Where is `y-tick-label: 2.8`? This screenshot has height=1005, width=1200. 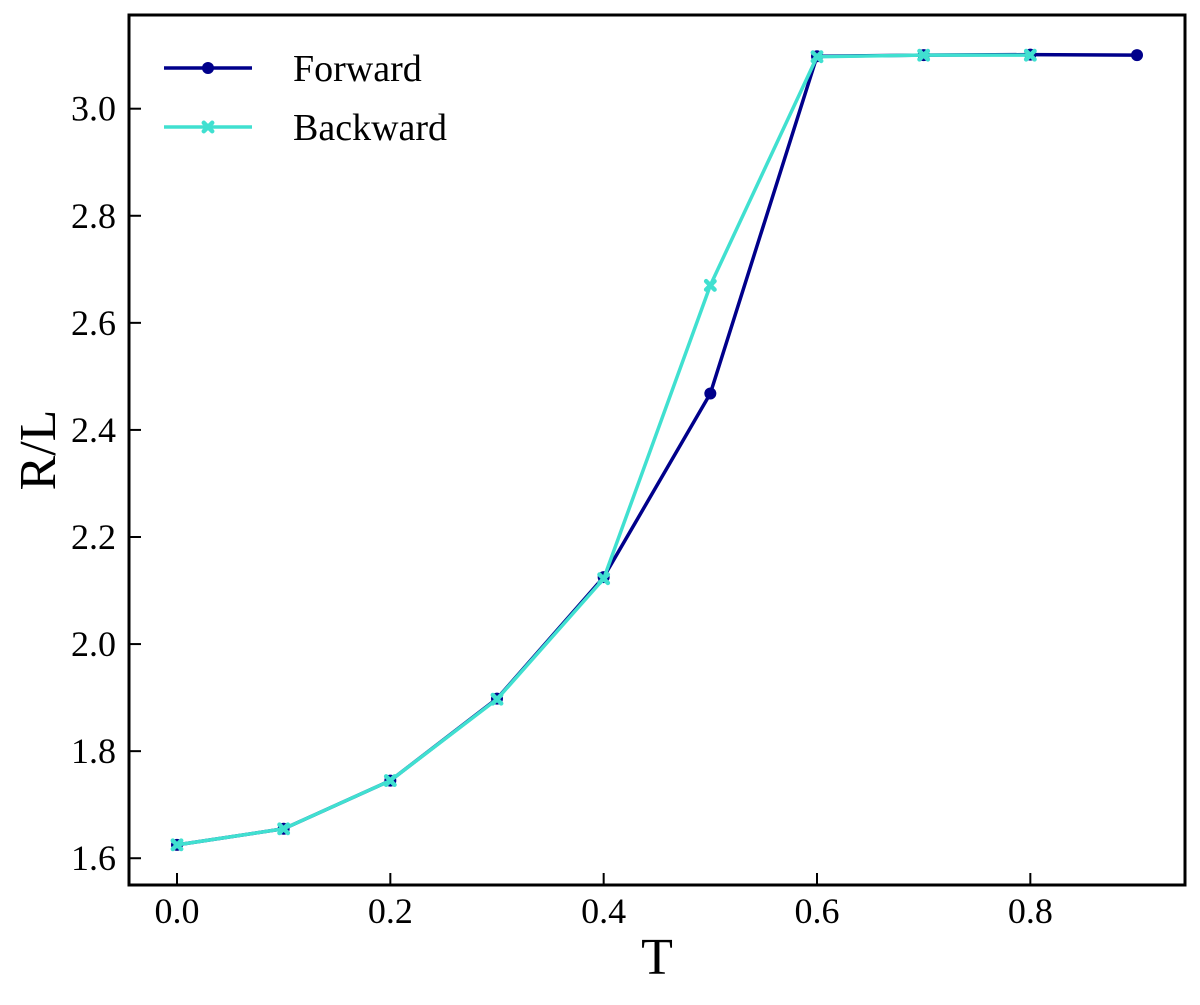
y-tick-label: 2.8 is located at coordinates (93, 216).